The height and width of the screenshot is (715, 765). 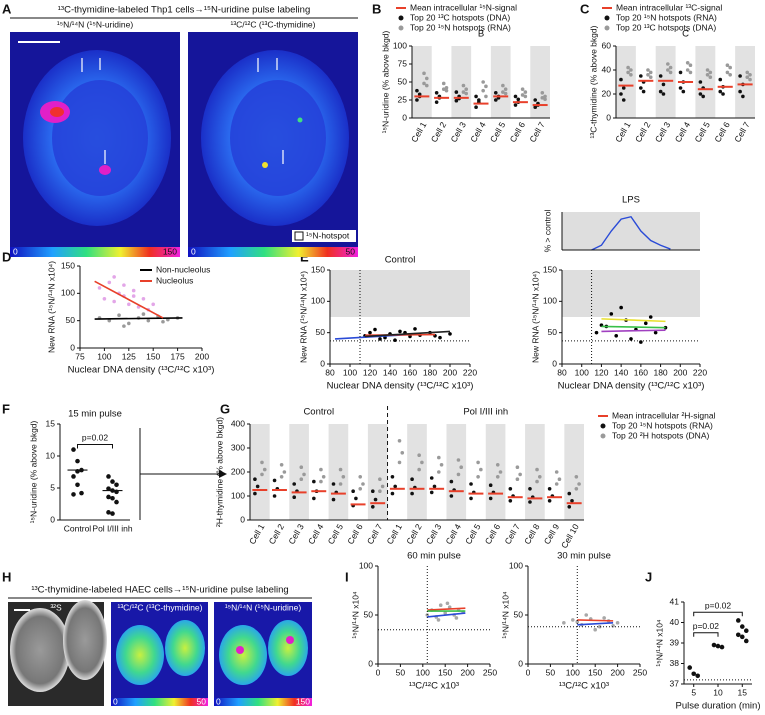 What do you see at coordinates (182, 474) in the screenshot?
I see `flow-arrow` at bounding box center [182, 474].